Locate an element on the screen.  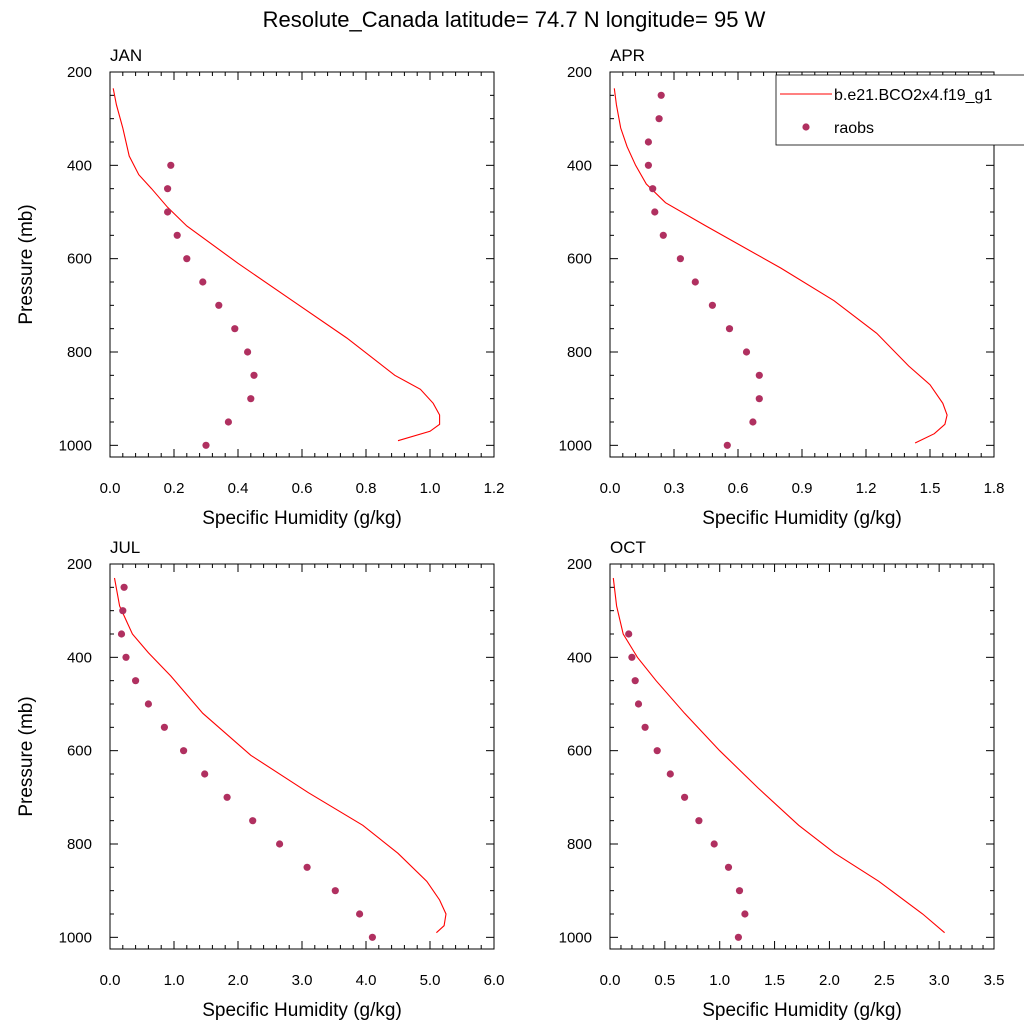
x-tick-label: 3.0 is located at coordinates (302, 980).